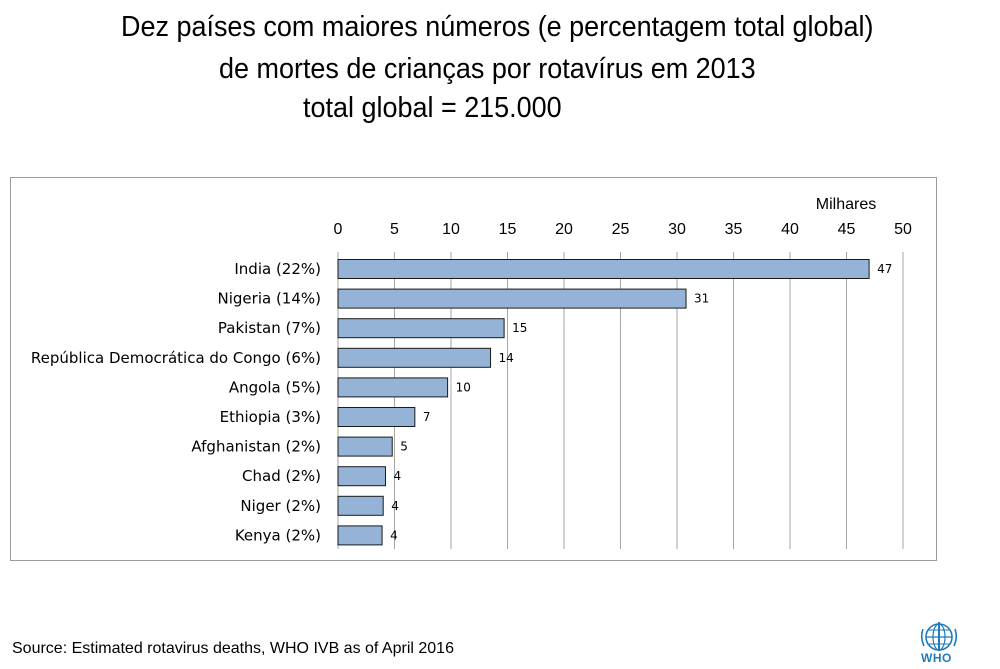 This screenshot has height=669, width=1000. What do you see at coordinates (884, 269) in the screenshot?
I see `data-label: 47` at bounding box center [884, 269].